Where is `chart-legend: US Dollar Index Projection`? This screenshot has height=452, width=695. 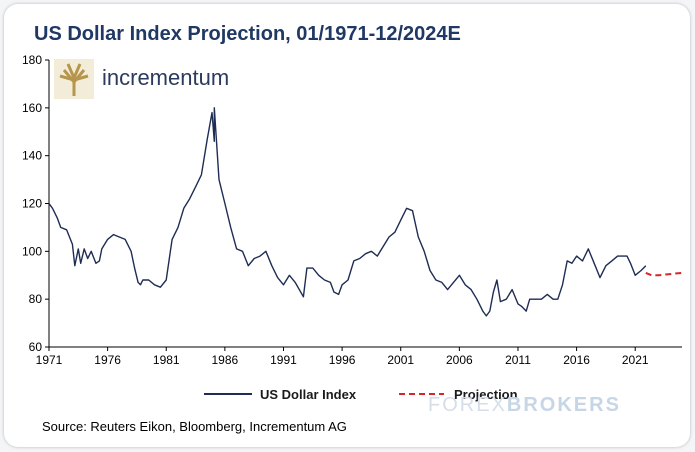
chart-legend: US Dollar Index Projection is located at coordinates (361, 394).